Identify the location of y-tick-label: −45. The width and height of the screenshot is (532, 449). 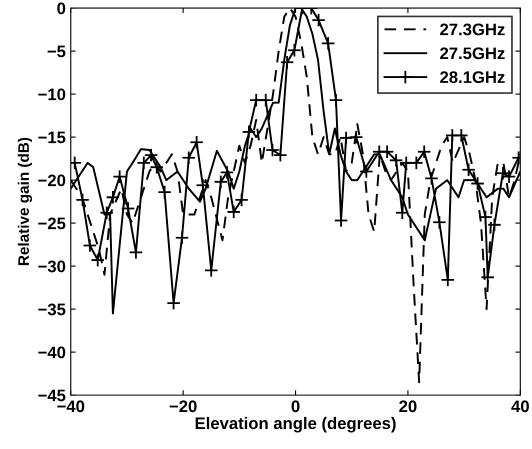
(52, 396).